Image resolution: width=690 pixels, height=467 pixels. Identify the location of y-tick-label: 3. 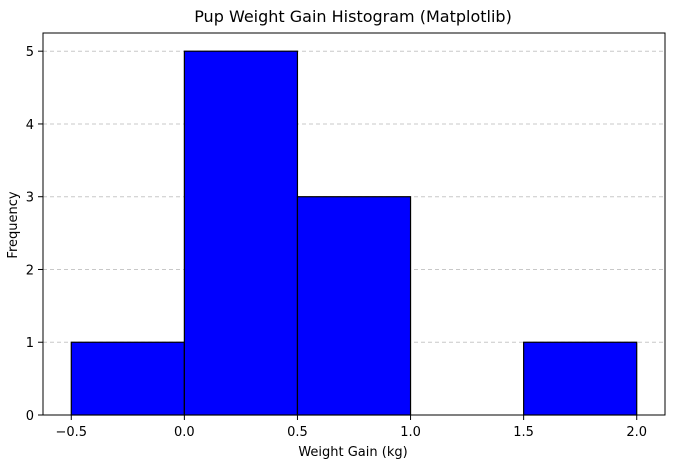
(30, 198).